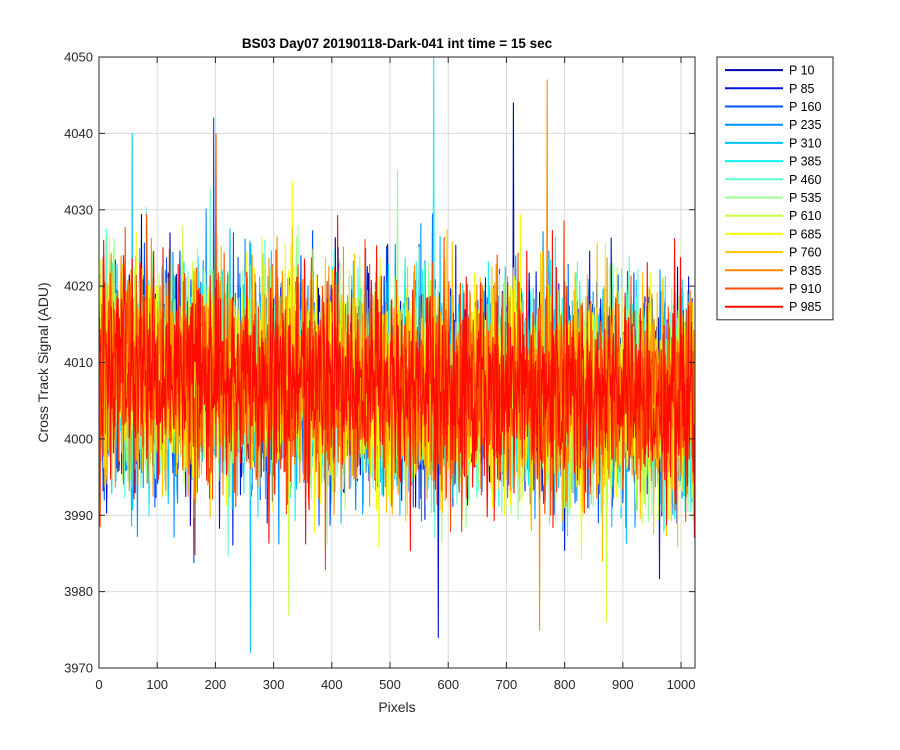 Image resolution: width=900 pixels, height=750 pixels. I want to click on x-tick-label: 1000, so click(681, 684).